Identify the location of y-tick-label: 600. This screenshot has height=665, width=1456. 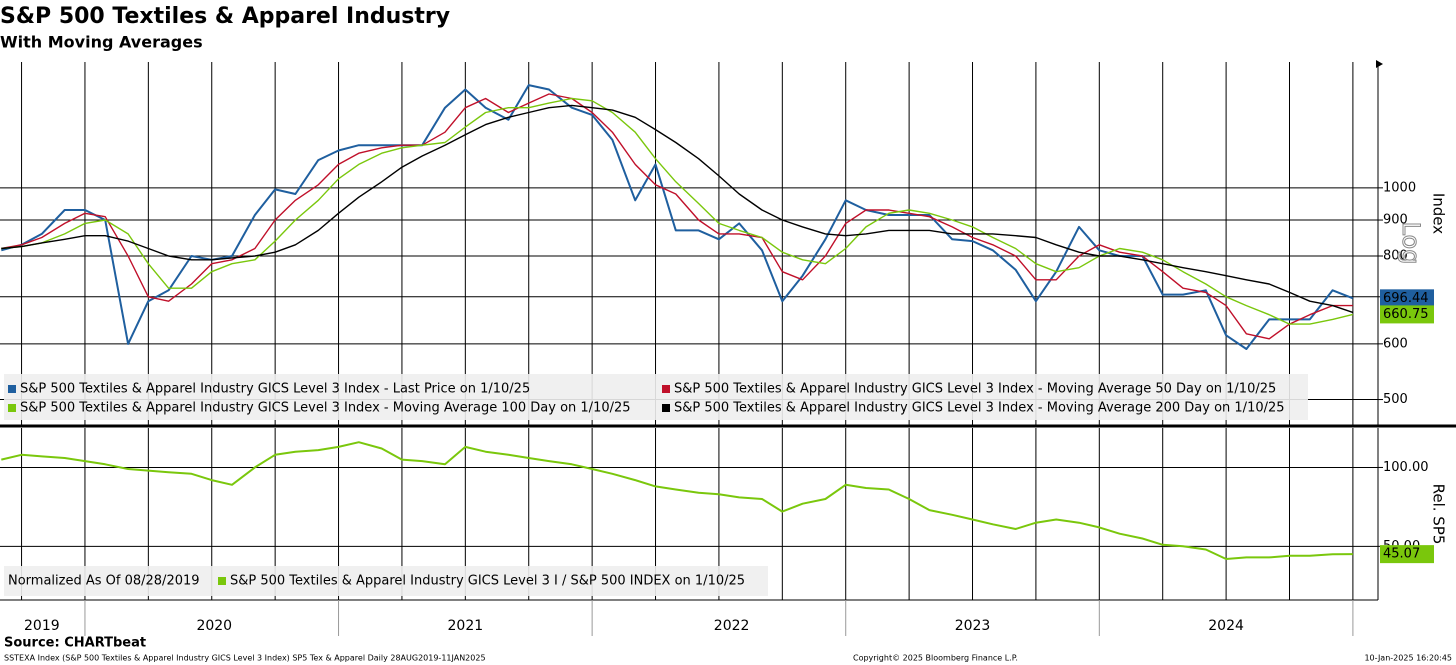
(1395, 343).